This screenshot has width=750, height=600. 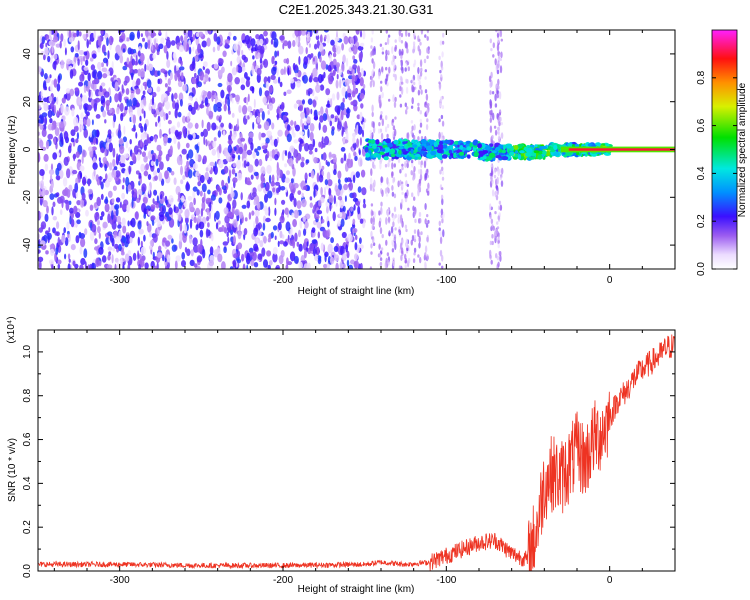 What do you see at coordinates (12, 470) in the screenshot?
I see `snr-ylabel: SNR (10 * v/v)` at bounding box center [12, 470].